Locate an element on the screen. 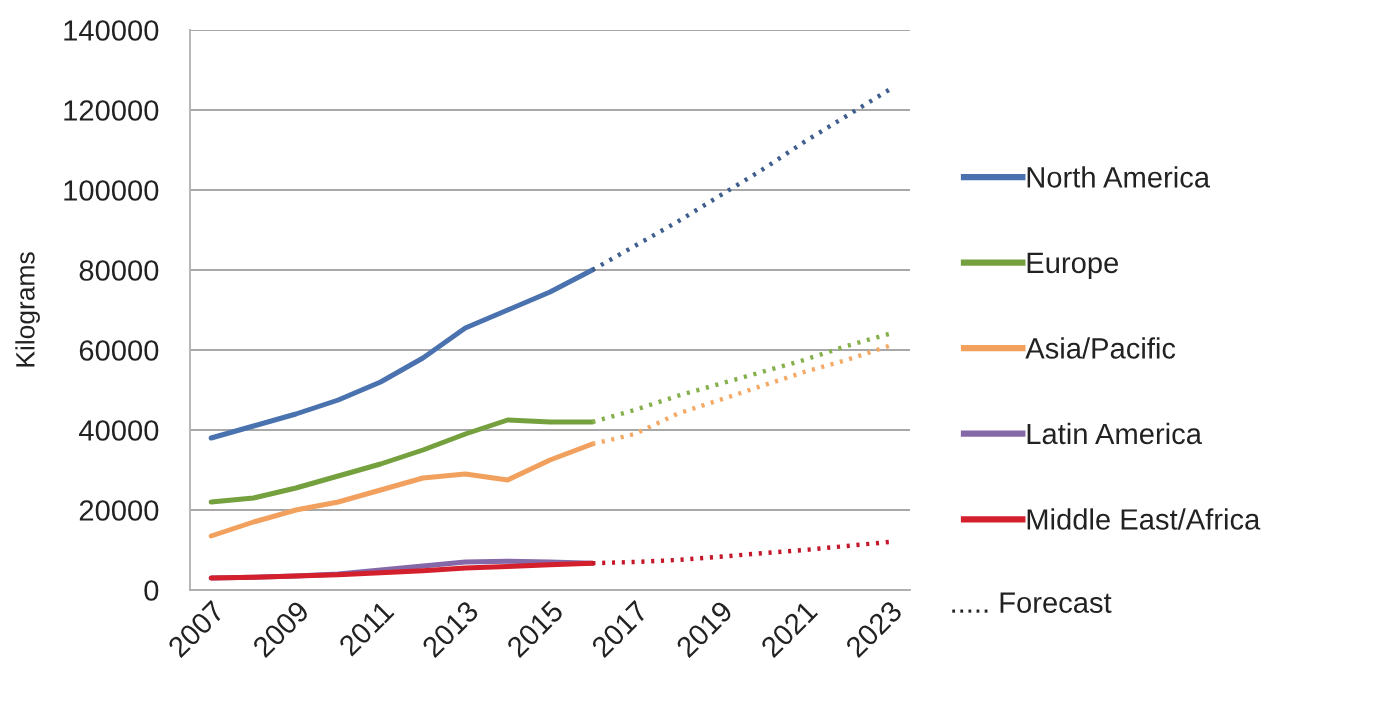 The width and height of the screenshot is (1396, 711). legend-label: Europe is located at coordinates (1073, 265).